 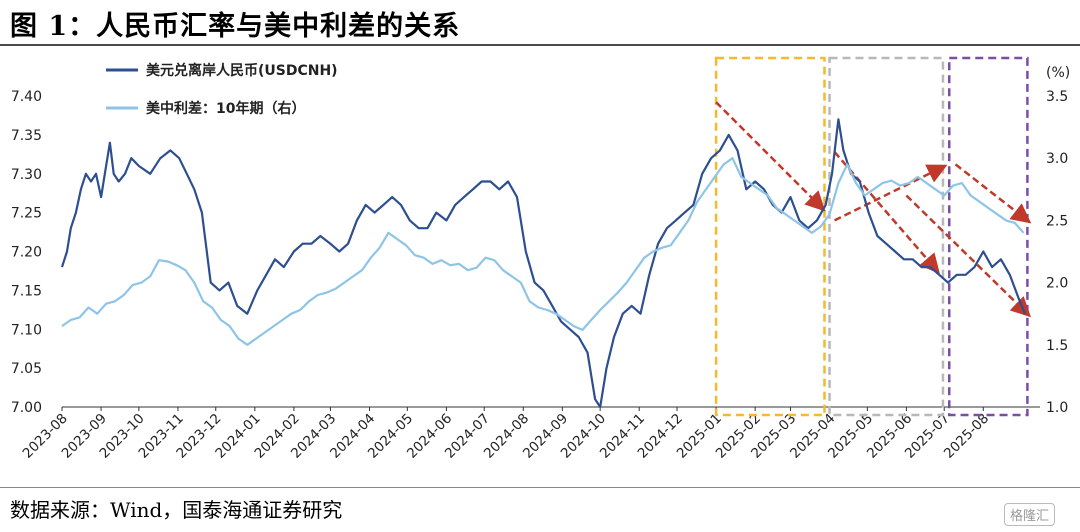 What do you see at coordinates (242, 70) in the screenshot?
I see `legend-label-1: 美元兑离岸人民币(USDCNH)` at bounding box center [242, 70].